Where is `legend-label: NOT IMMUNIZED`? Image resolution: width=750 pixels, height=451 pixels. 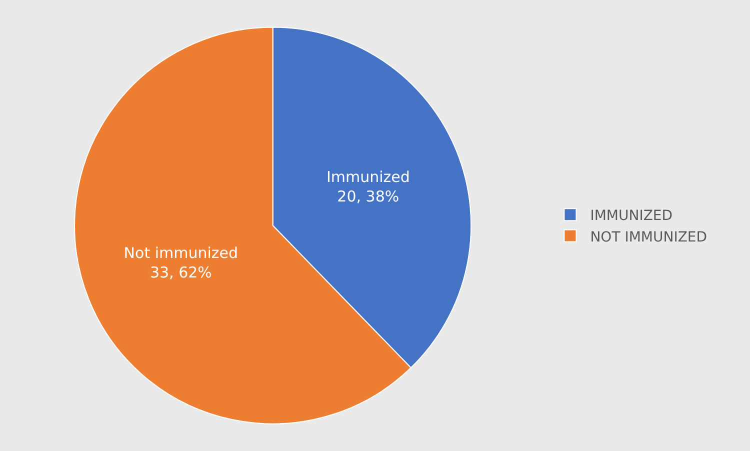 legend-label: NOT IMMUNIZED is located at coordinates (649, 237).